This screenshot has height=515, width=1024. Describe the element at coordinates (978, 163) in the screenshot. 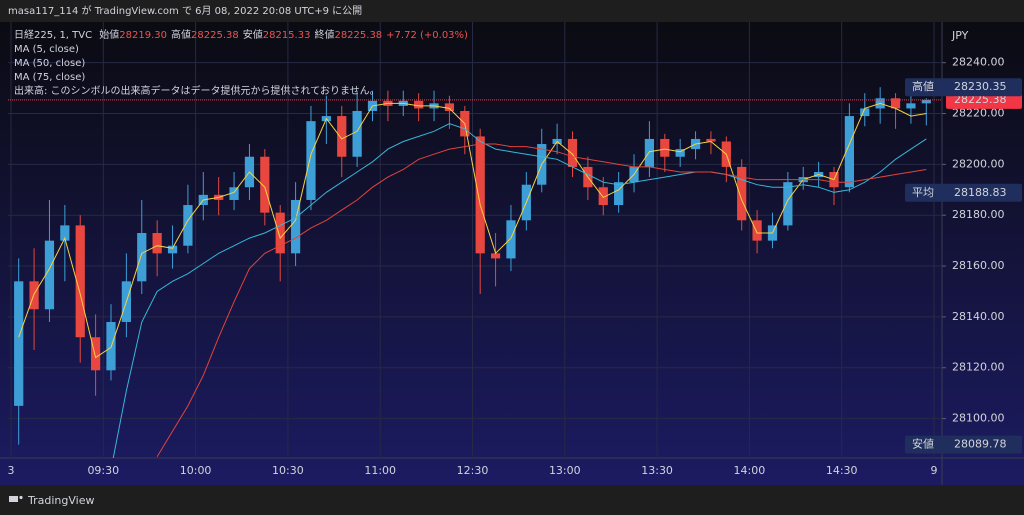

I see `y-tick-label: 28200.00` at that location.